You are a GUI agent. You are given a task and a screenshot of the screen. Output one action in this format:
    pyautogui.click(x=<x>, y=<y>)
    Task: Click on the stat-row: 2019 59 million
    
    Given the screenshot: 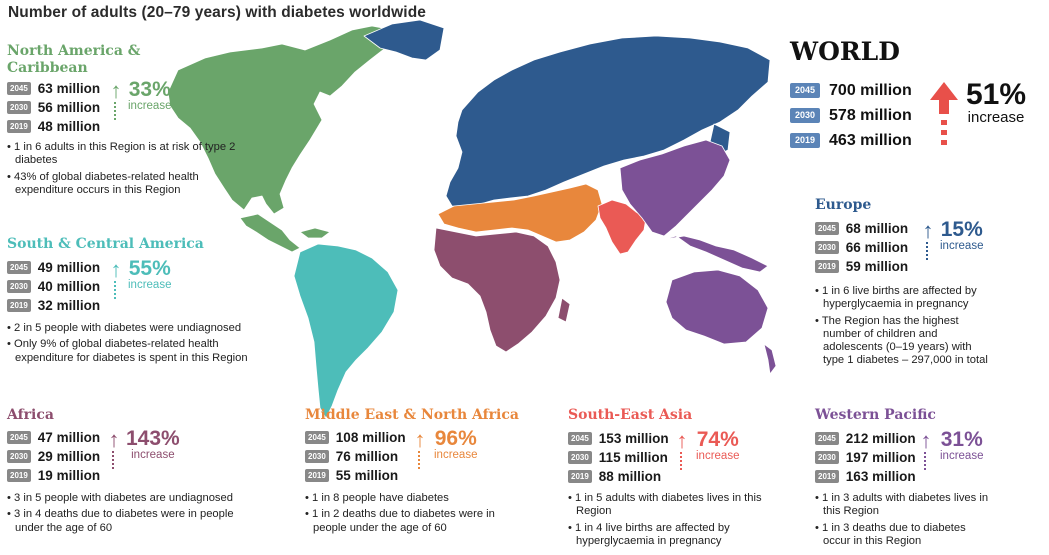 What is the action you would take?
    pyautogui.click(x=861, y=266)
    